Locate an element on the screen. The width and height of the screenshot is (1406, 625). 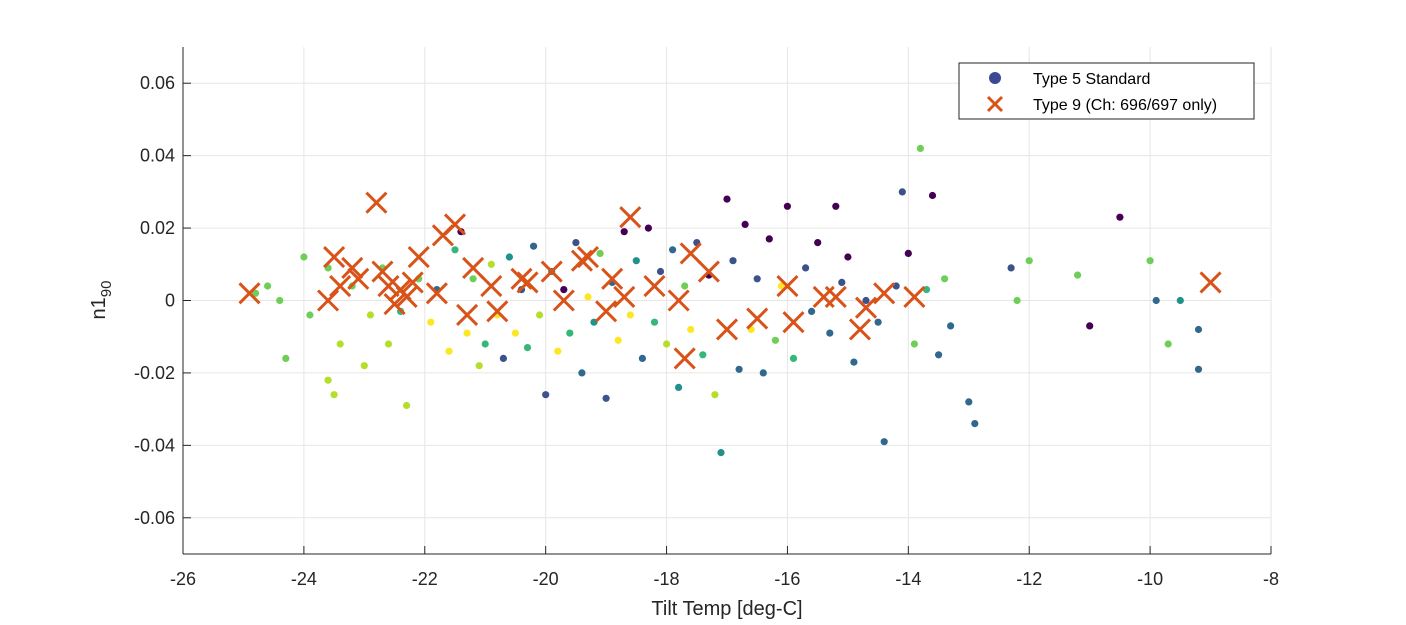
x-tick-label: -24 is located at coordinates (304, 579).